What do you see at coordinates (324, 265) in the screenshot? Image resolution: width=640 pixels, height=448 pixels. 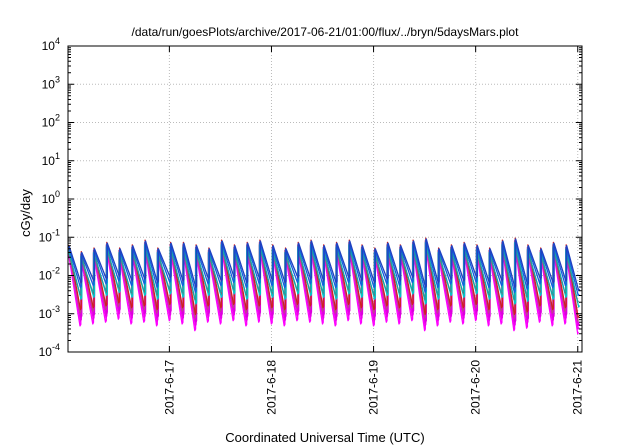 I see `series-line` at bounding box center [324, 265].